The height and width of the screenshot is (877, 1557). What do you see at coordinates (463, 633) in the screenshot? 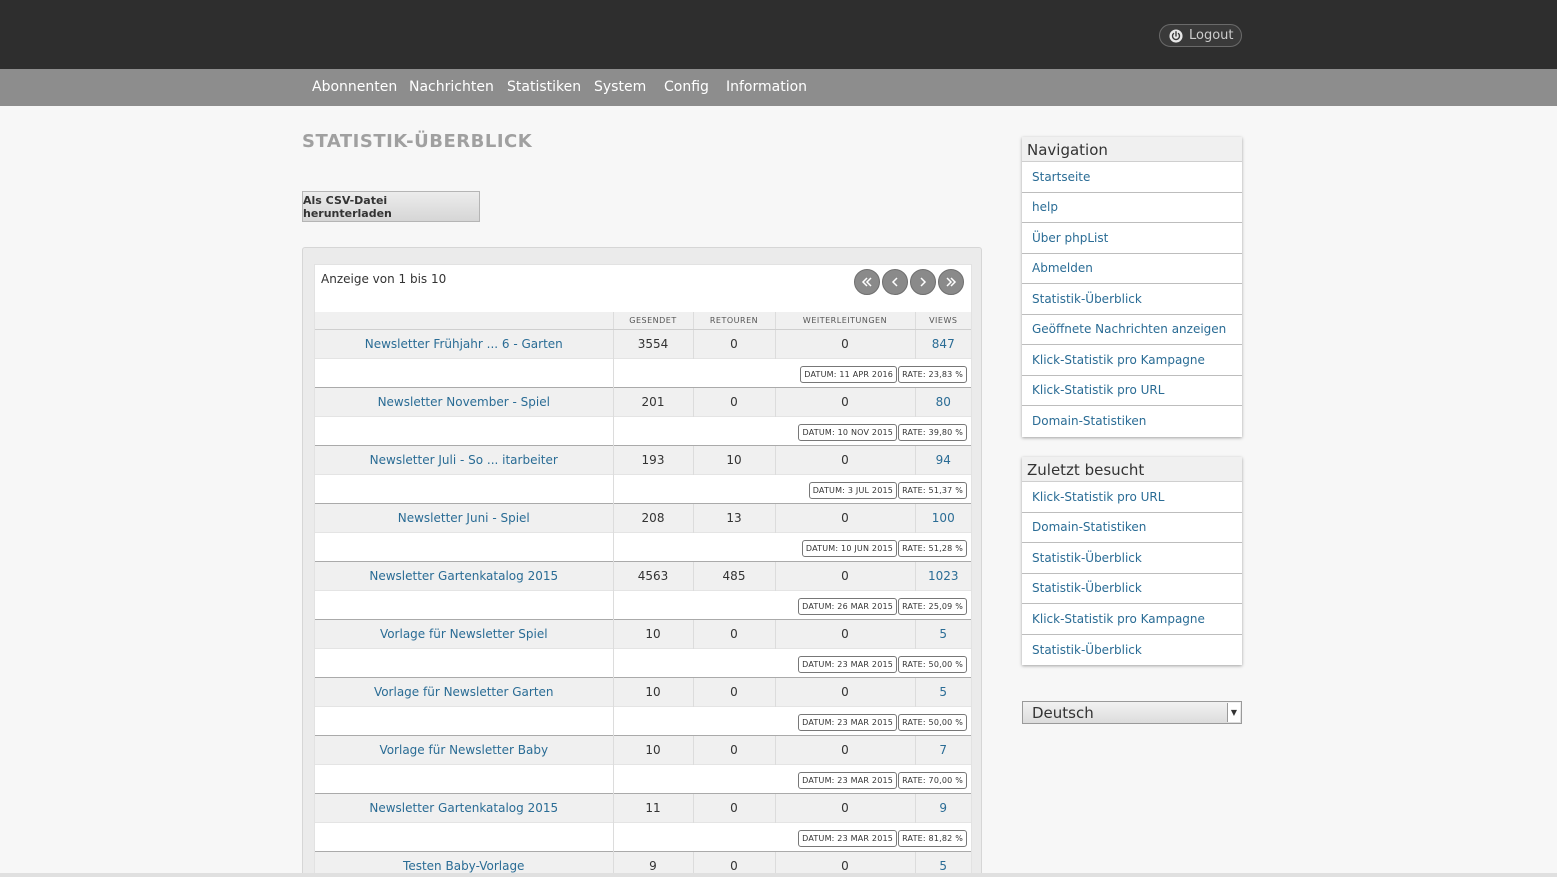
I see `campaign-link: Vorlage für Newsletter Spiel` at bounding box center [463, 633].